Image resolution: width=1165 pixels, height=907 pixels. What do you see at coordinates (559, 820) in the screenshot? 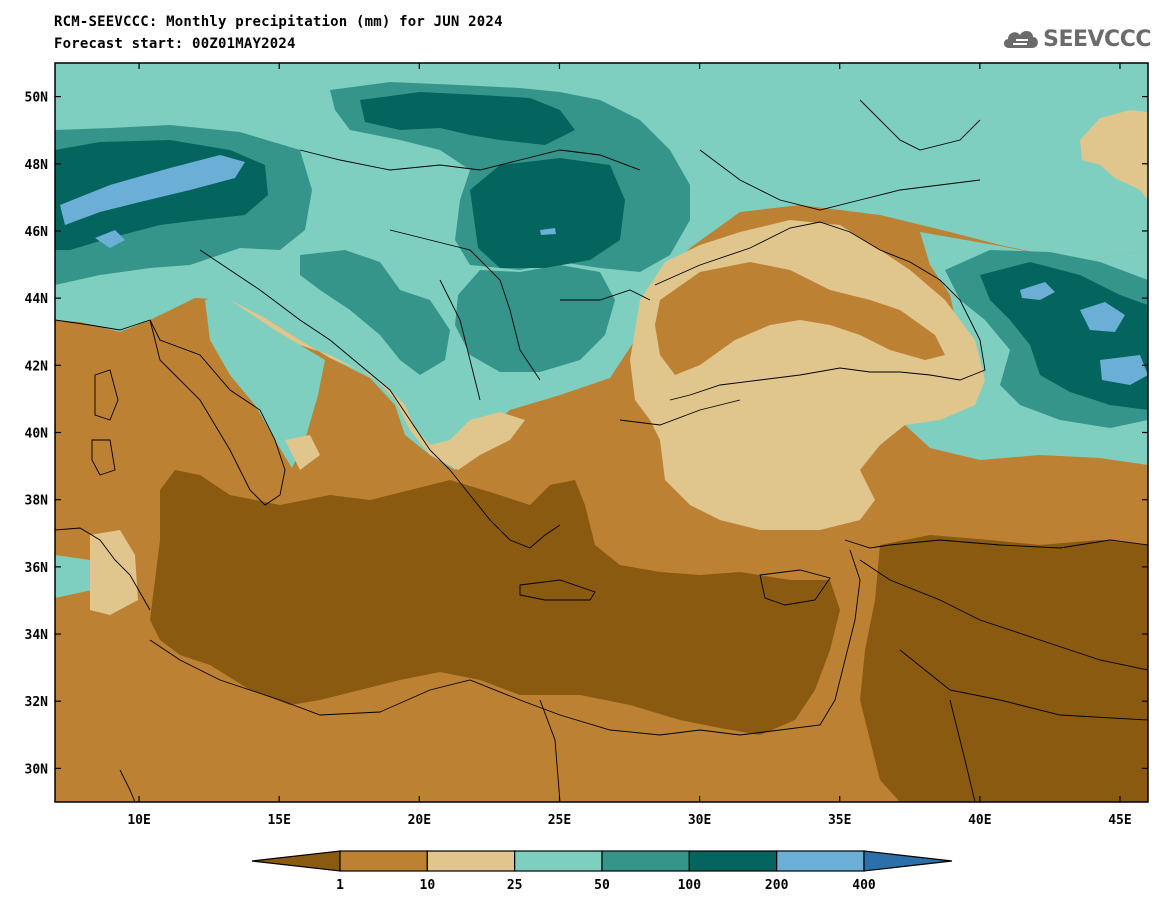
I see `x-tick-label: 25E` at bounding box center [559, 820].